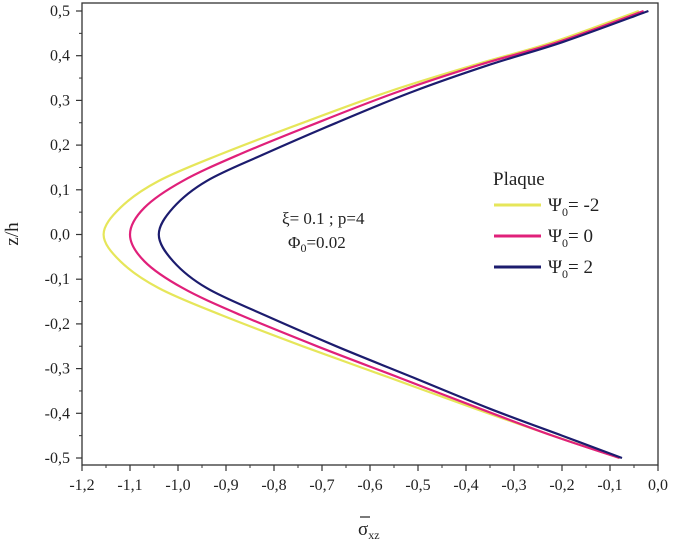 This screenshot has height=542, width=674. I want to click on y-tick-label: 0,0, so click(60, 235).